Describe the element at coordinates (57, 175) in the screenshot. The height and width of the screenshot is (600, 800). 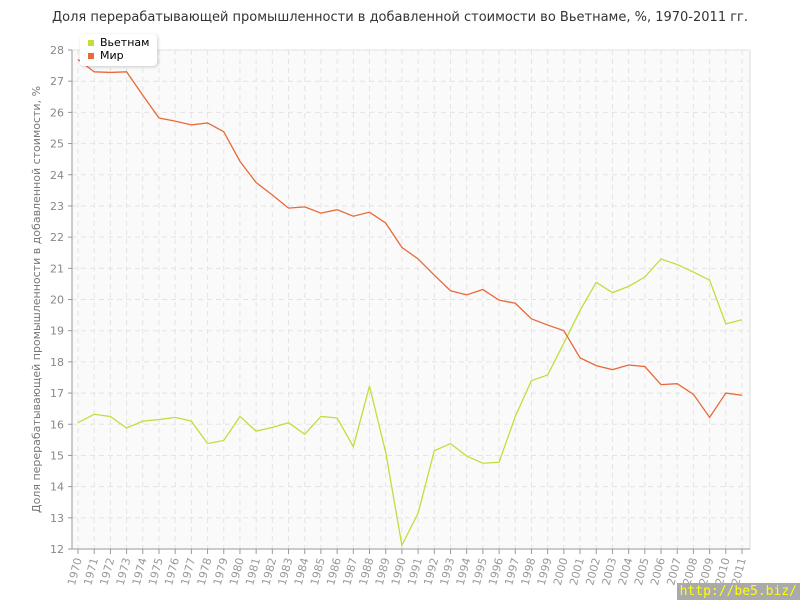
I see `y-tick-label: 24` at that location.